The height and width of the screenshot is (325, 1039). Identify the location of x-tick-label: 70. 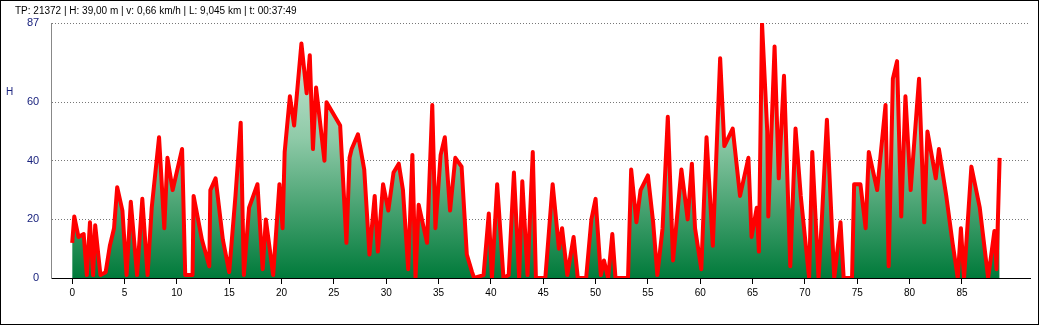
(805, 292).